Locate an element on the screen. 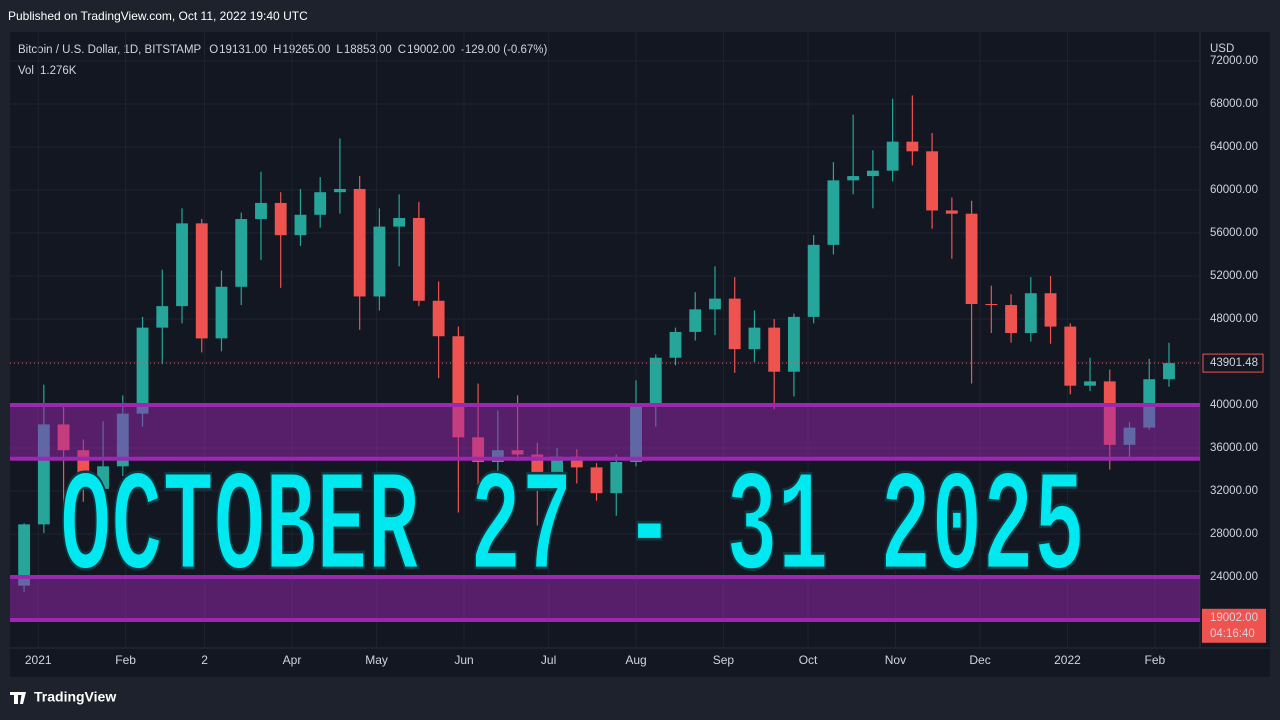  footer-brand: TradingView is located at coordinates (75, 697).